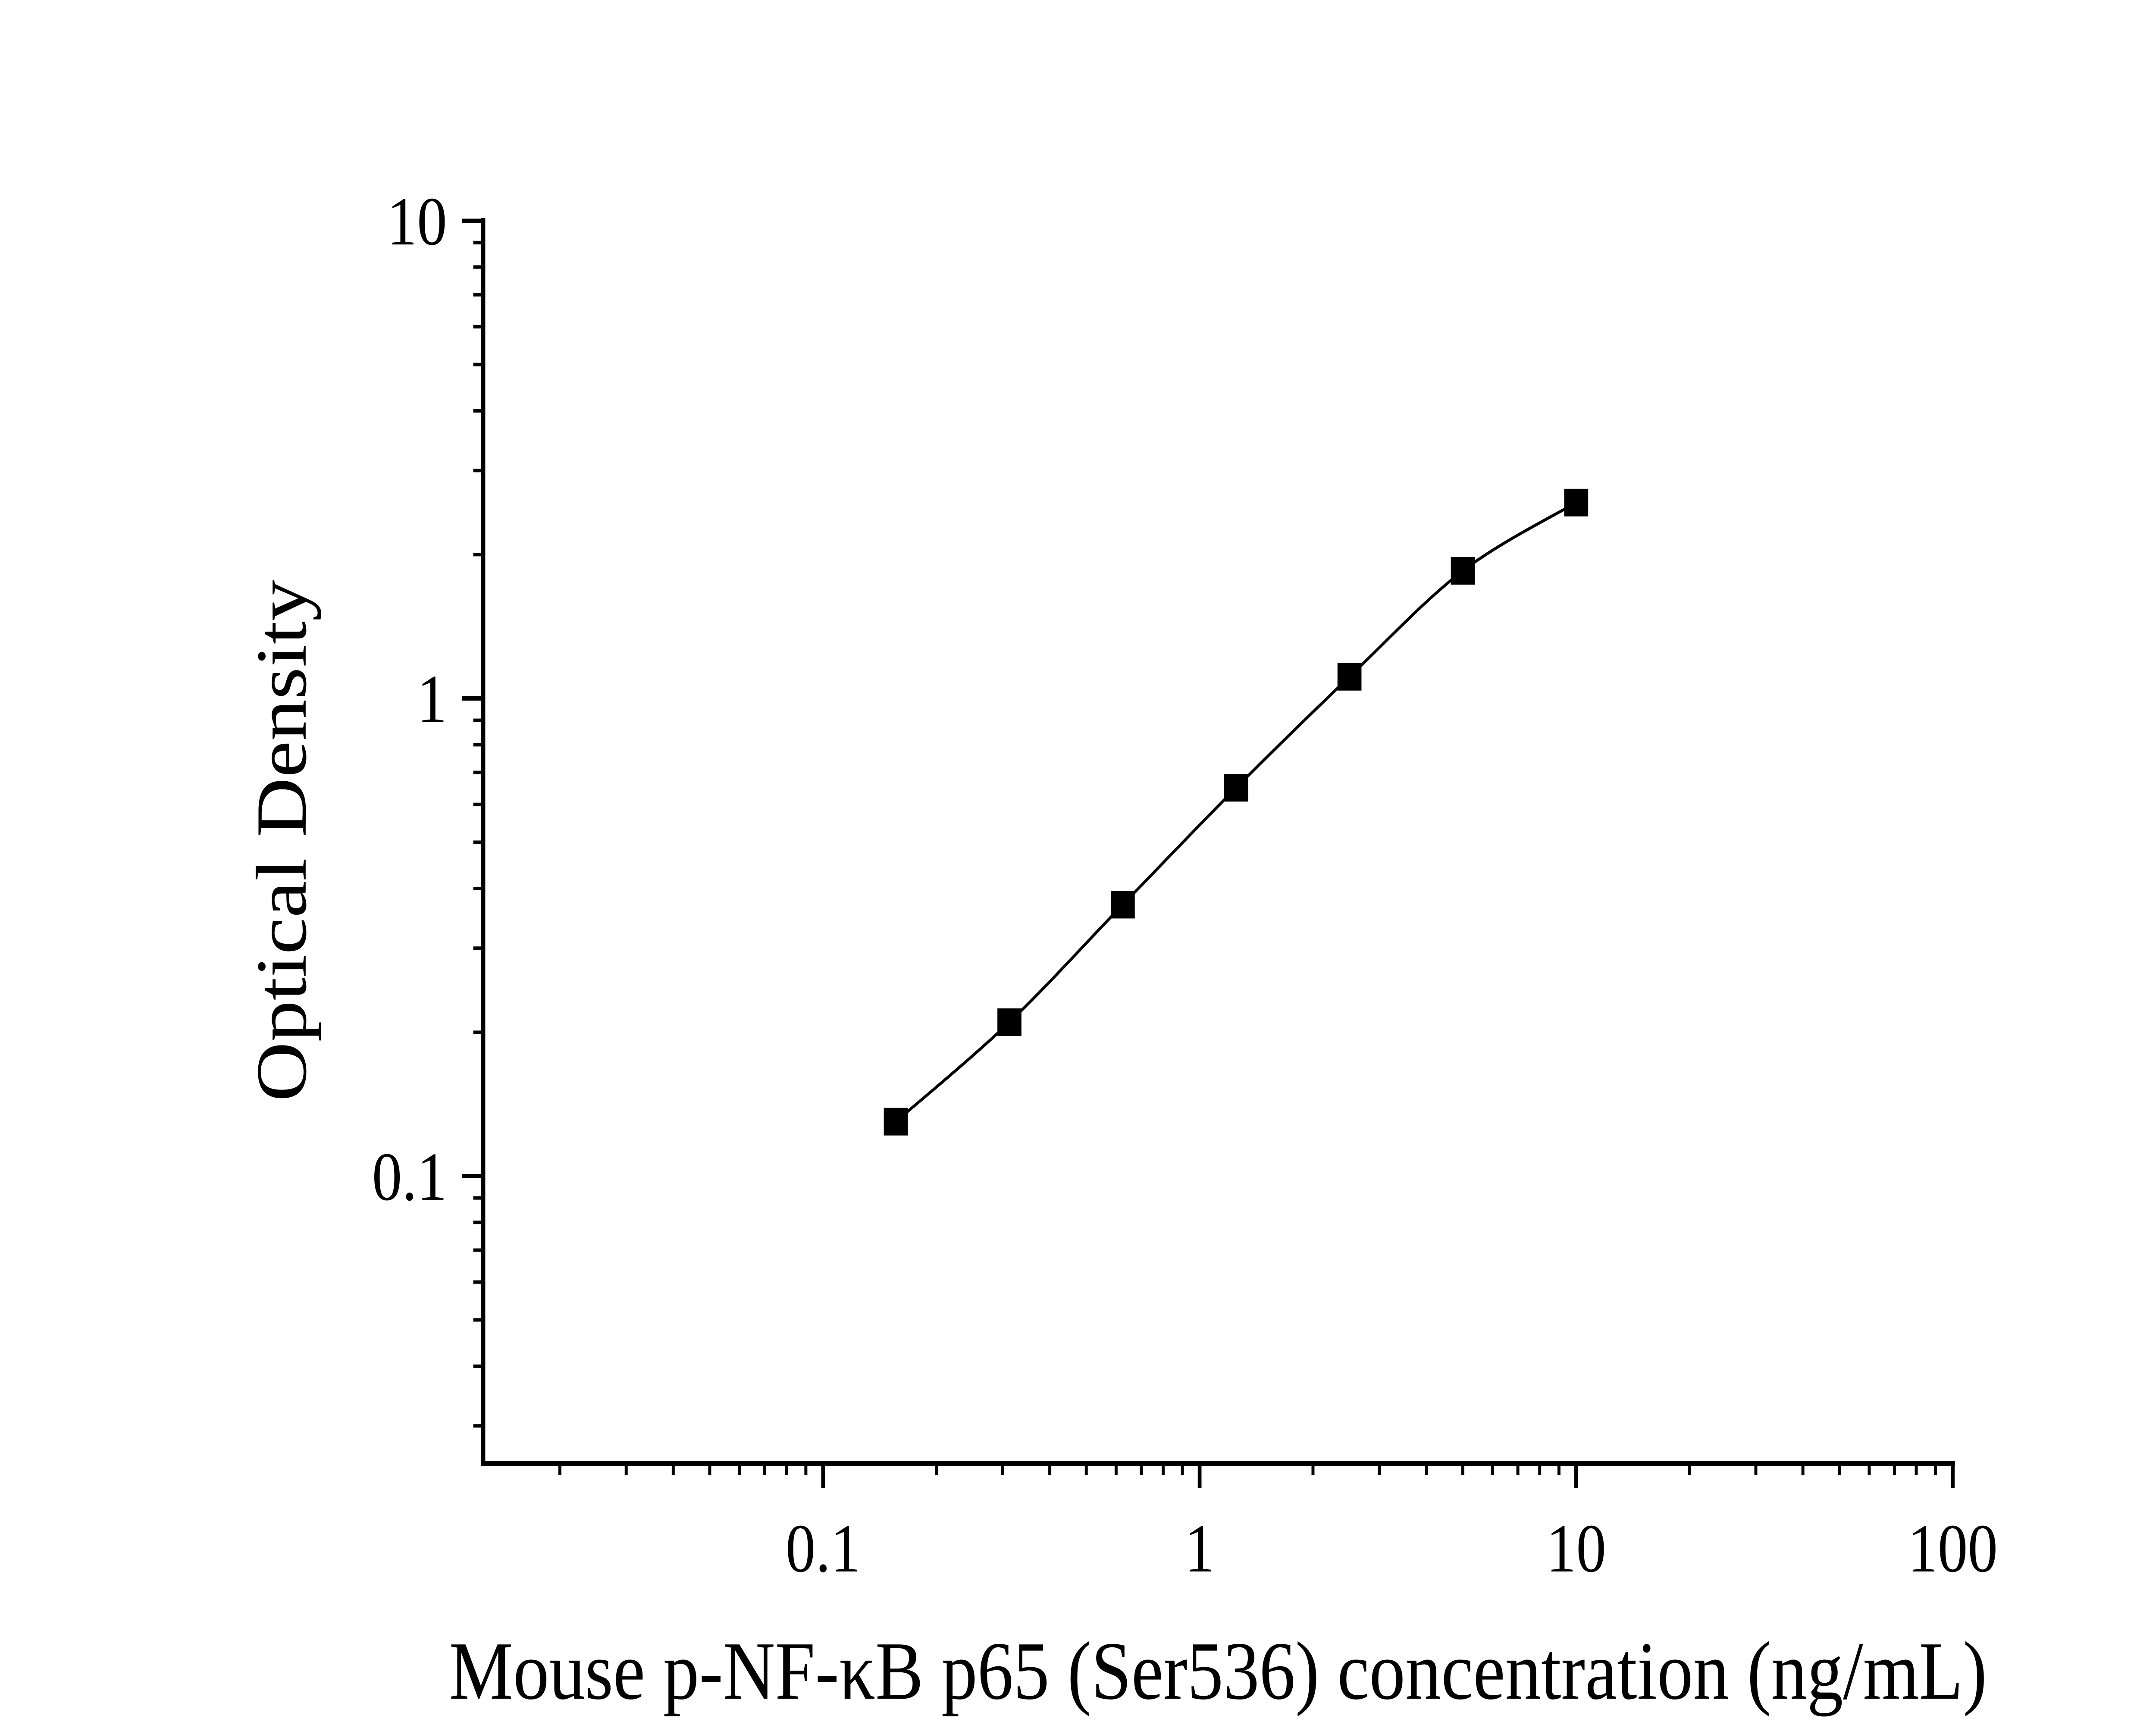  What do you see at coordinates (432, 699) in the screenshot?
I see `y-tick-label: 1` at bounding box center [432, 699].